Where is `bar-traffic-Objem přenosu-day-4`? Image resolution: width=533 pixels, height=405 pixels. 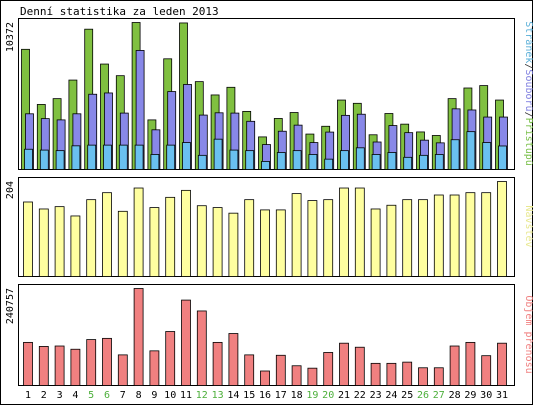 bar-traffic-Objem přenosu-day-4 is located at coordinates (75, 367).